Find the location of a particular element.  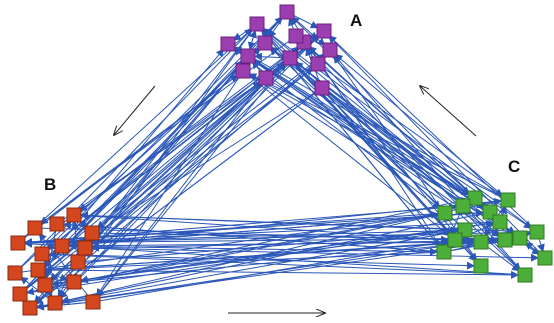

cluster-label-c: C is located at coordinates (514, 166).